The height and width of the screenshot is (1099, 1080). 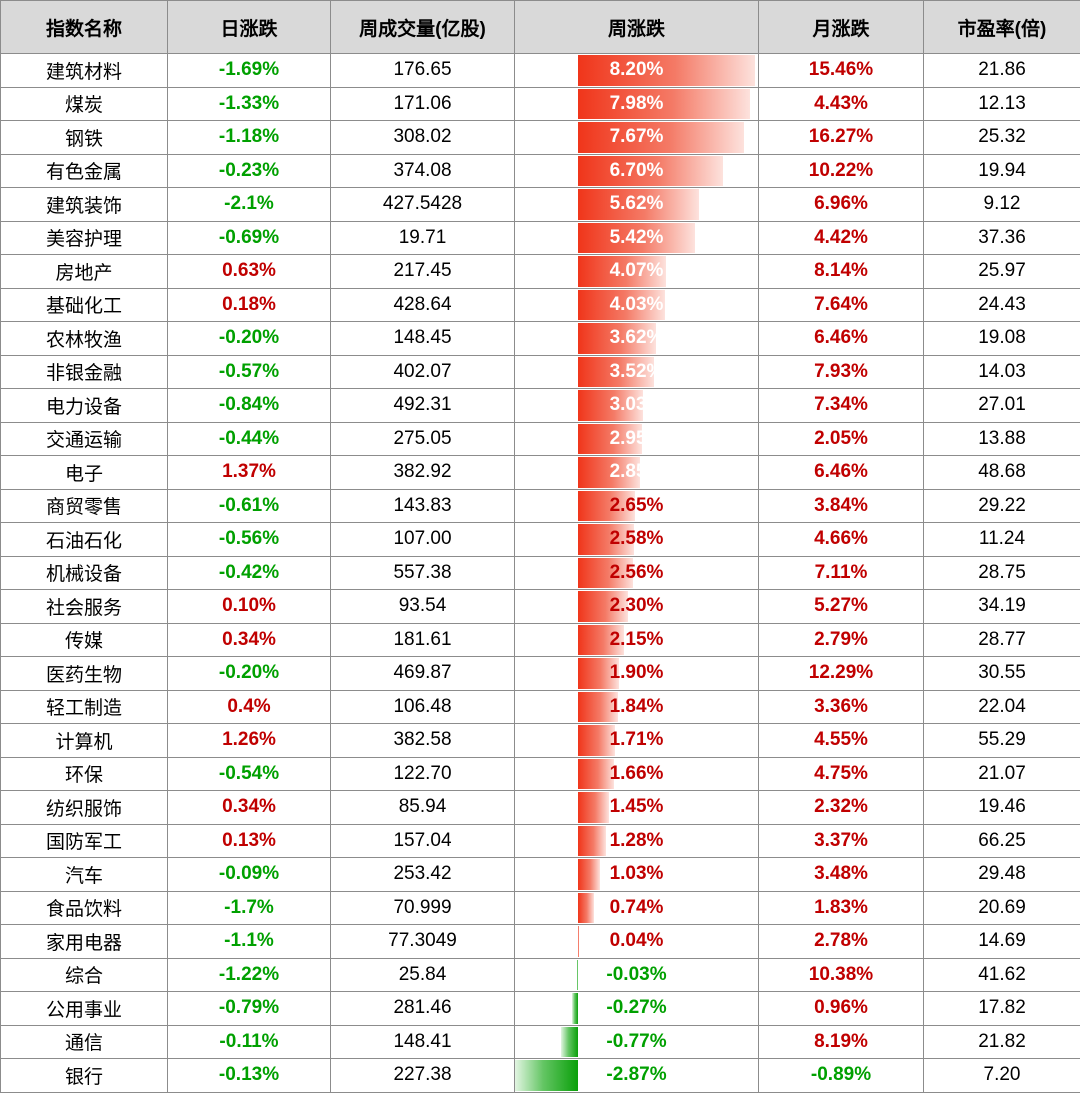 I want to click on weekly-change-value: 1.71%, so click(x=636, y=740).